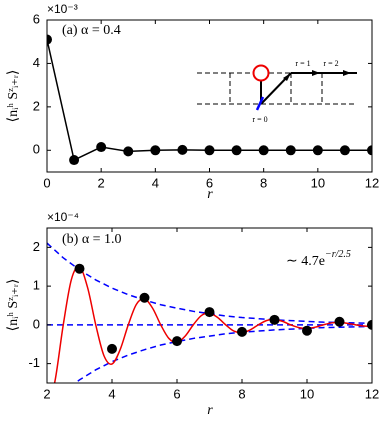 This screenshot has height=427, width=382. Describe the element at coordinates (36, 62) in the screenshot. I see `y-tick-label: 4` at that location.